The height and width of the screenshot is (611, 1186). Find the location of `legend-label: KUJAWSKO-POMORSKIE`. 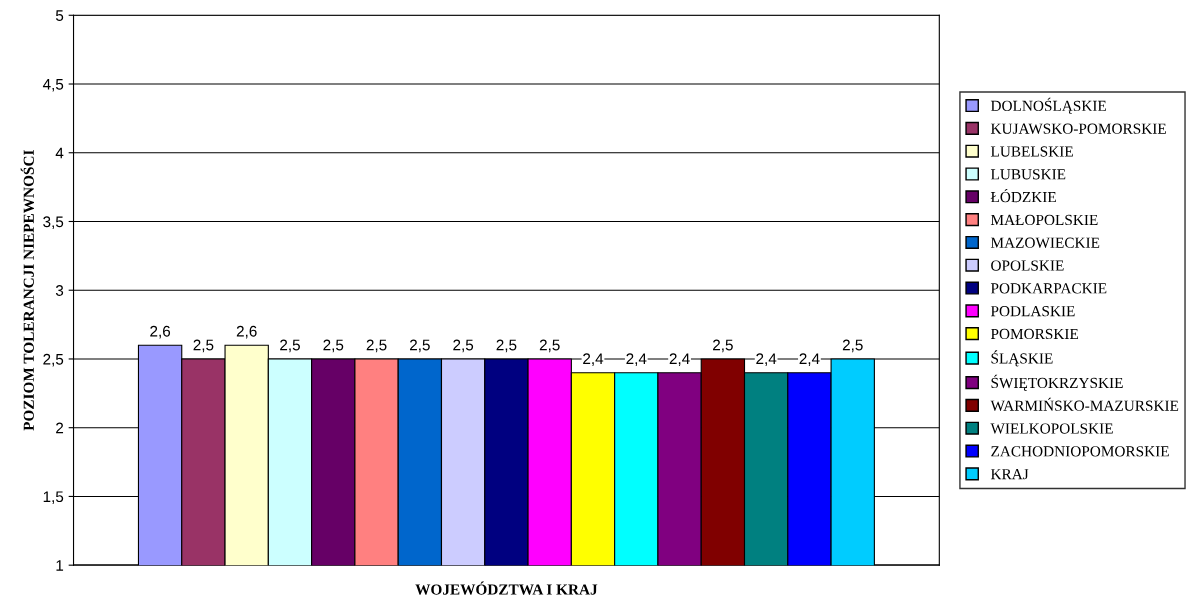

legend-label: KUJAWSKO-POMORSKIE is located at coordinates (1078, 128).